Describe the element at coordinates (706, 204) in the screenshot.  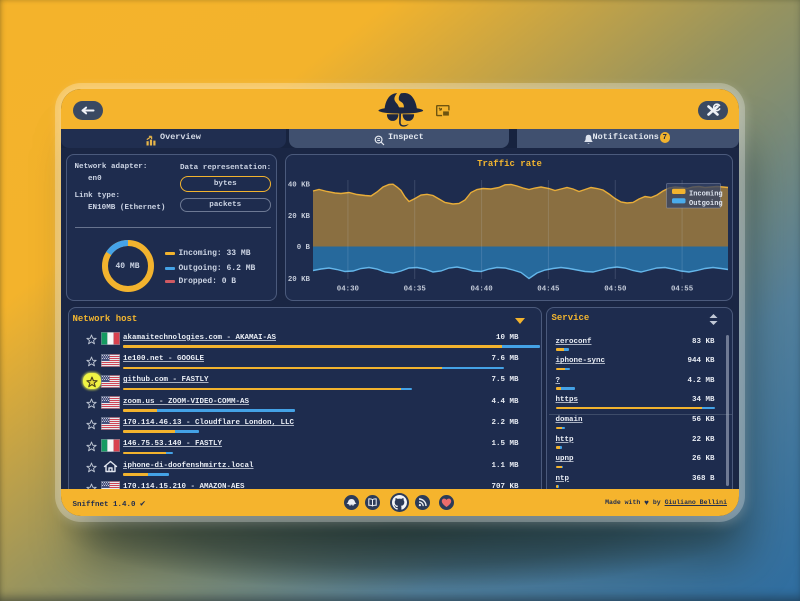
I see `svg-text: Outgoing` at that location.